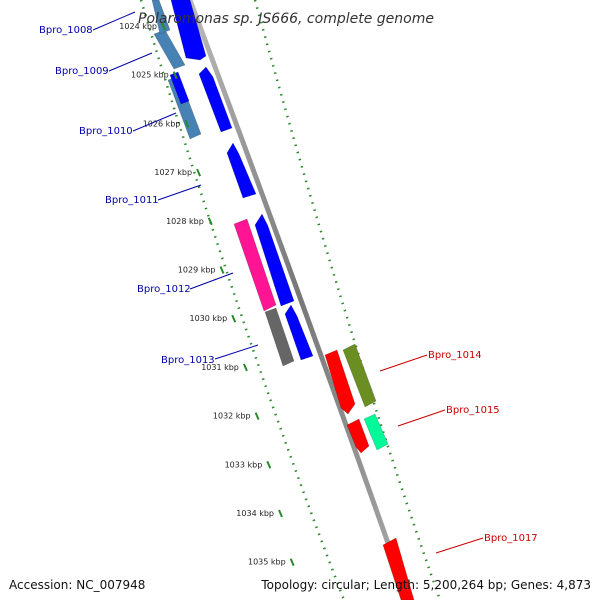 This screenshot has height=600, width=600. Describe the element at coordinates (208, 318) in the screenshot. I see `tick-label: 1030 kbp` at that location.